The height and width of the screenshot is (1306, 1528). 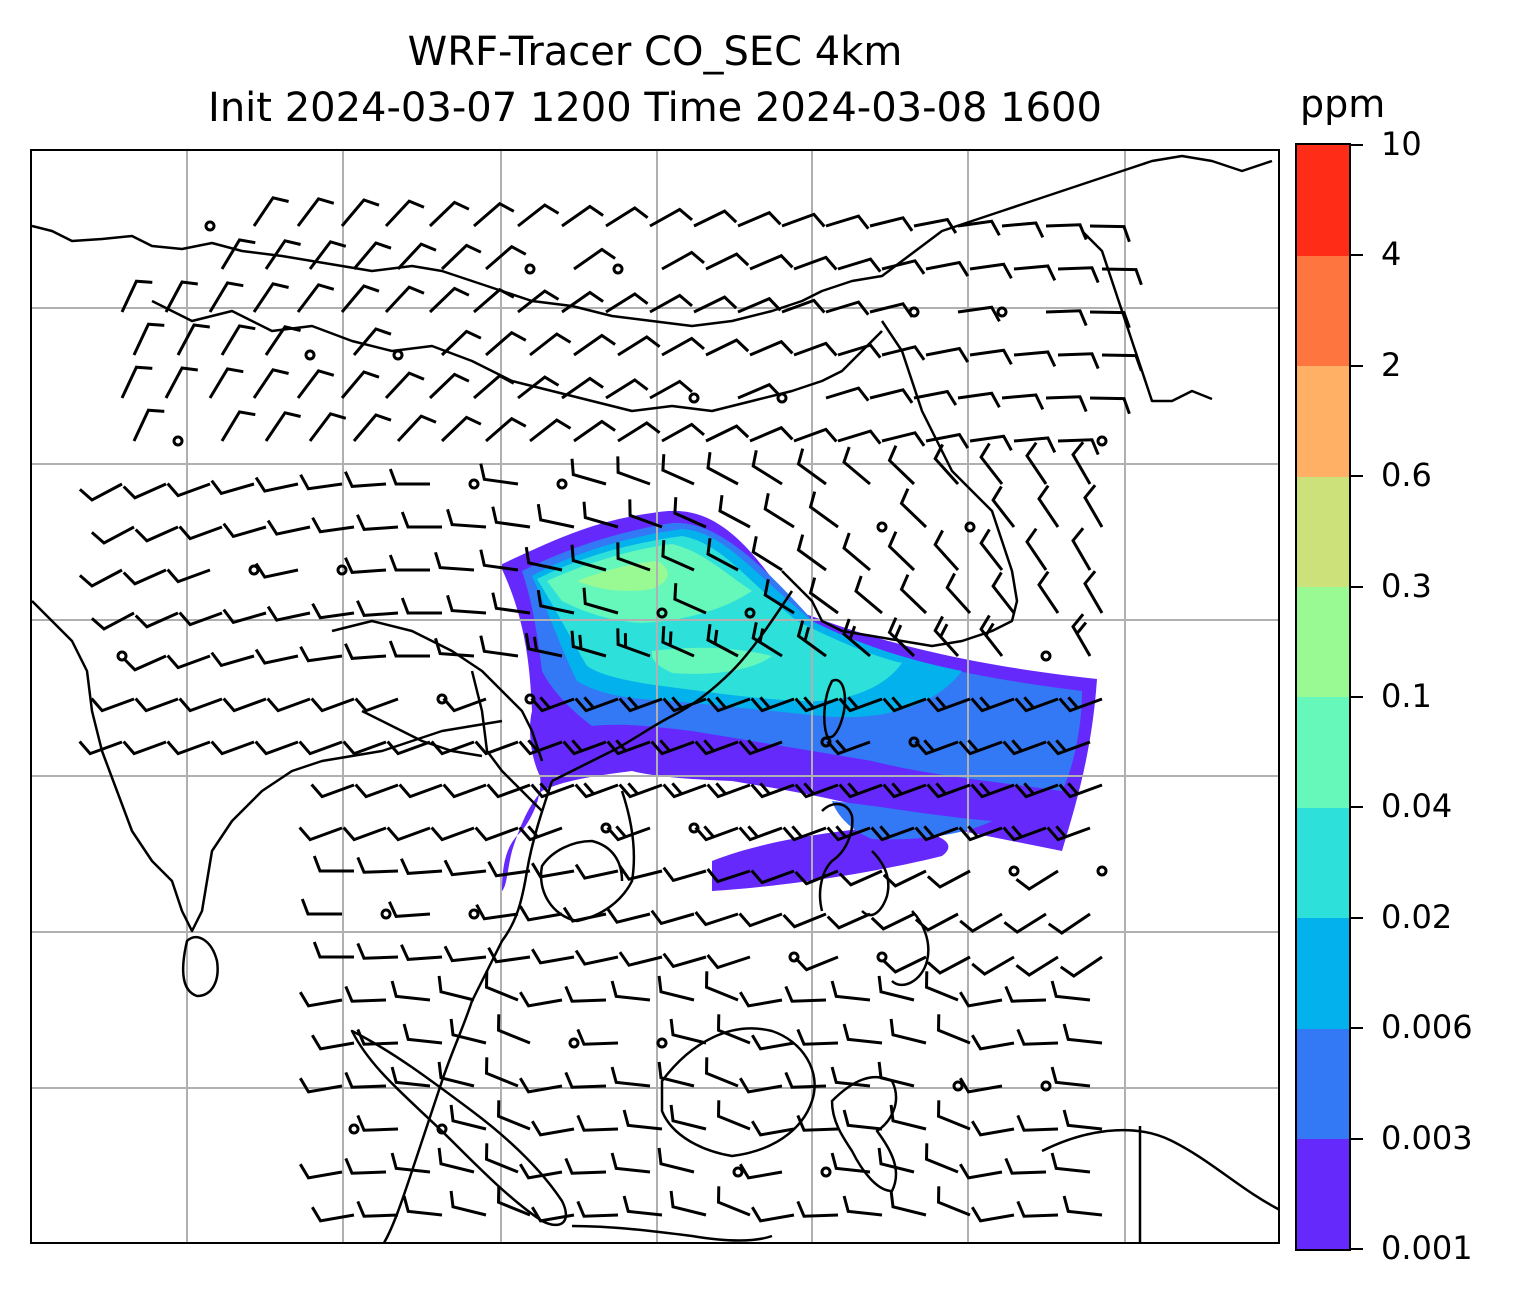 I want to click on coast-india, so click(x=267, y=766).